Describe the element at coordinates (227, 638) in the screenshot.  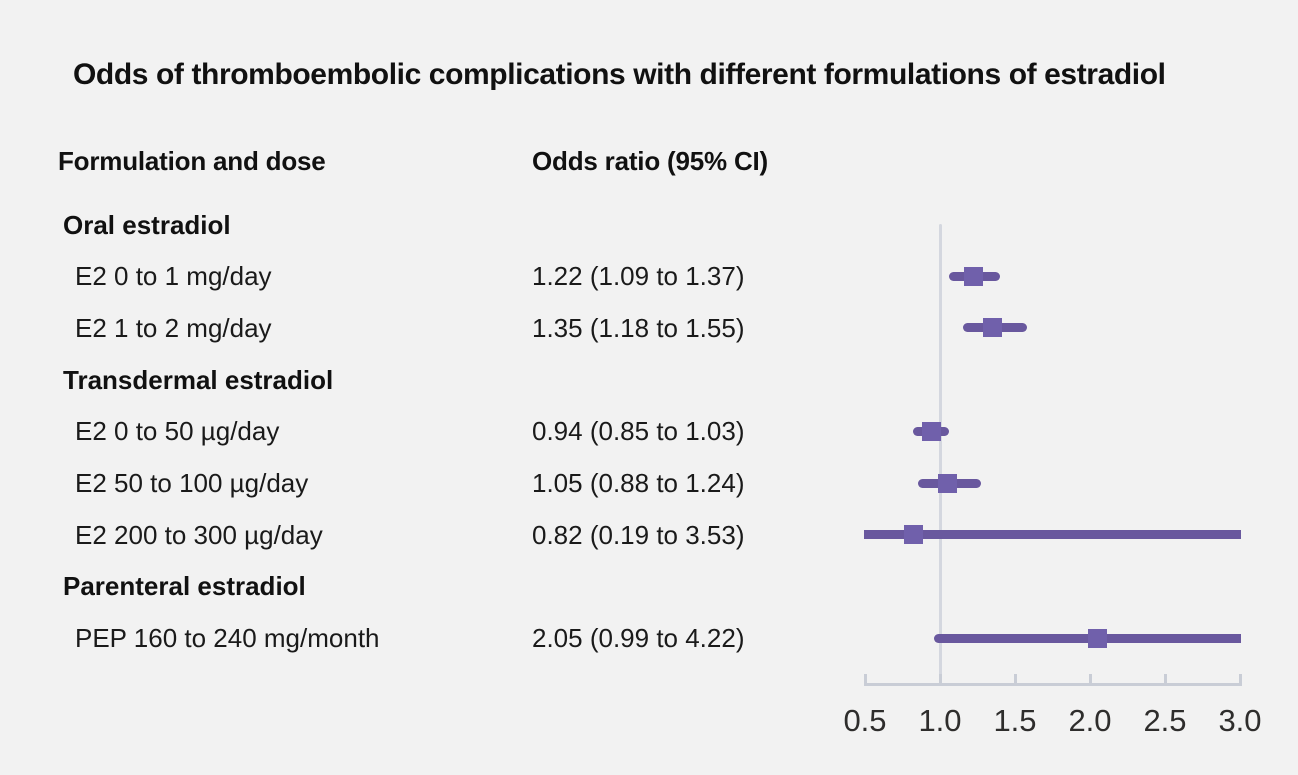
I see `row-label: PEP 160 to 240 mg/month` at that location.